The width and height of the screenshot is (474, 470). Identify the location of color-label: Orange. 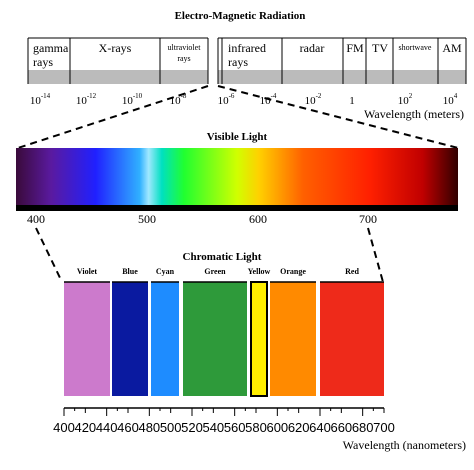
(293, 271).